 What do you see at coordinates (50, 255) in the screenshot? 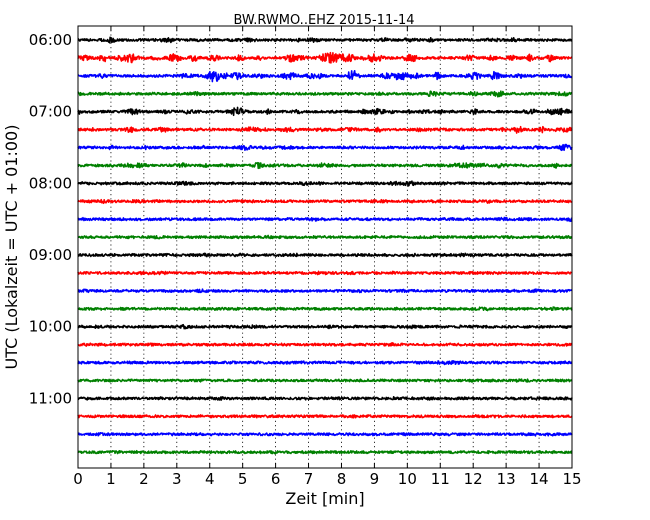
I see `y-tick-label: 09:00` at bounding box center [50, 255].